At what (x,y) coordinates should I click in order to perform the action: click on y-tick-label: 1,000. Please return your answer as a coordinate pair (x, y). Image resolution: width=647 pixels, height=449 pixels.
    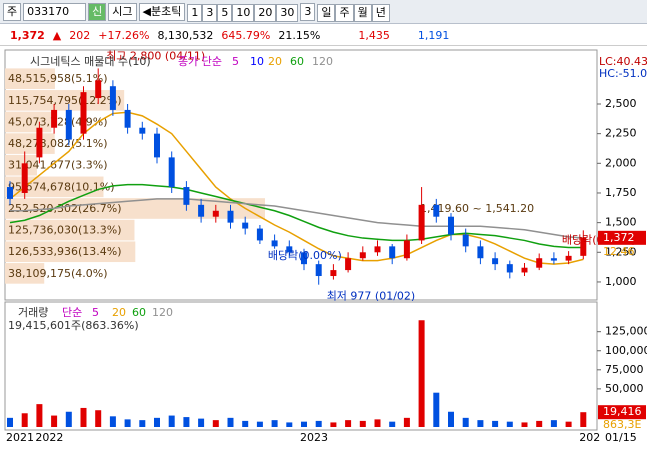
    Looking at the image, I should click on (621, 281).